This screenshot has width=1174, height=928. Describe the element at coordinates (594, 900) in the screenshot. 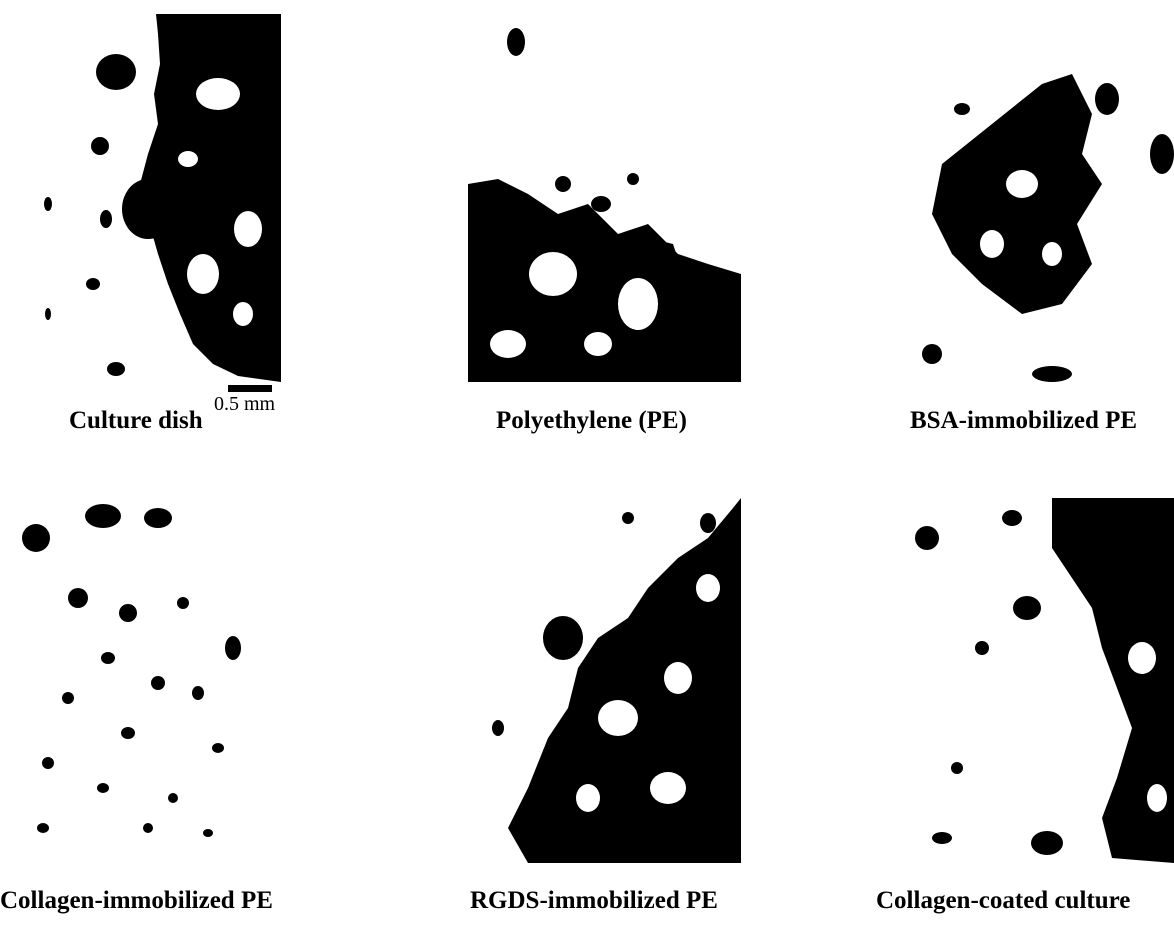

I see `caption-rgds-immobilized: RGDS-immobilized PE` at that location.